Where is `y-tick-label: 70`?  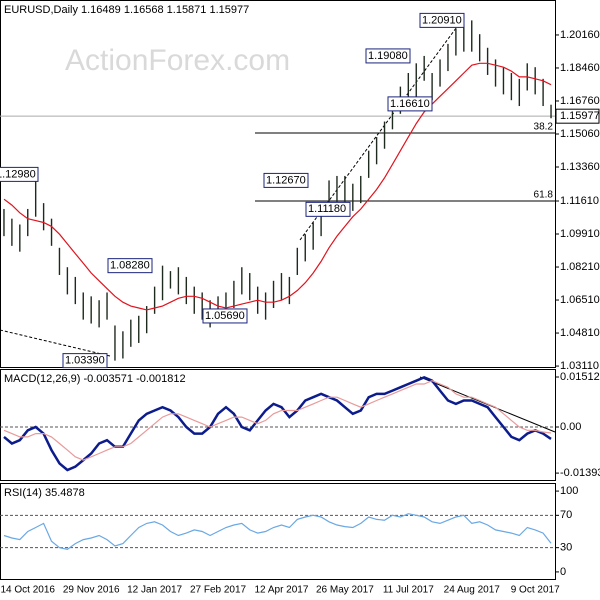
y-tick-label: 70 is located at coordinates (566, 515).